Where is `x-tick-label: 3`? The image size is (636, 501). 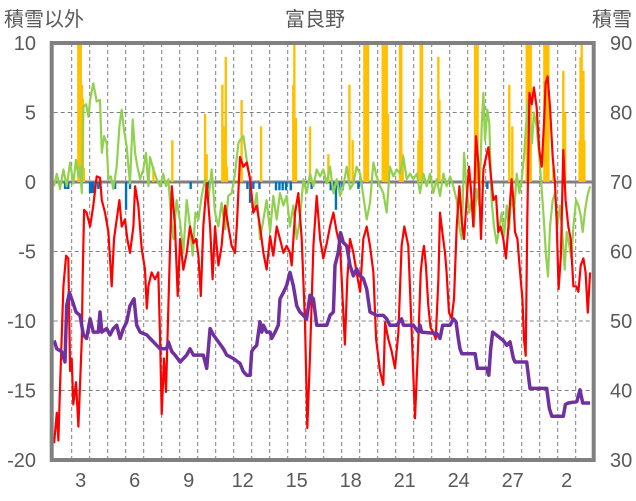
x-tick-label: 3 is located at coordinates (80, 481).